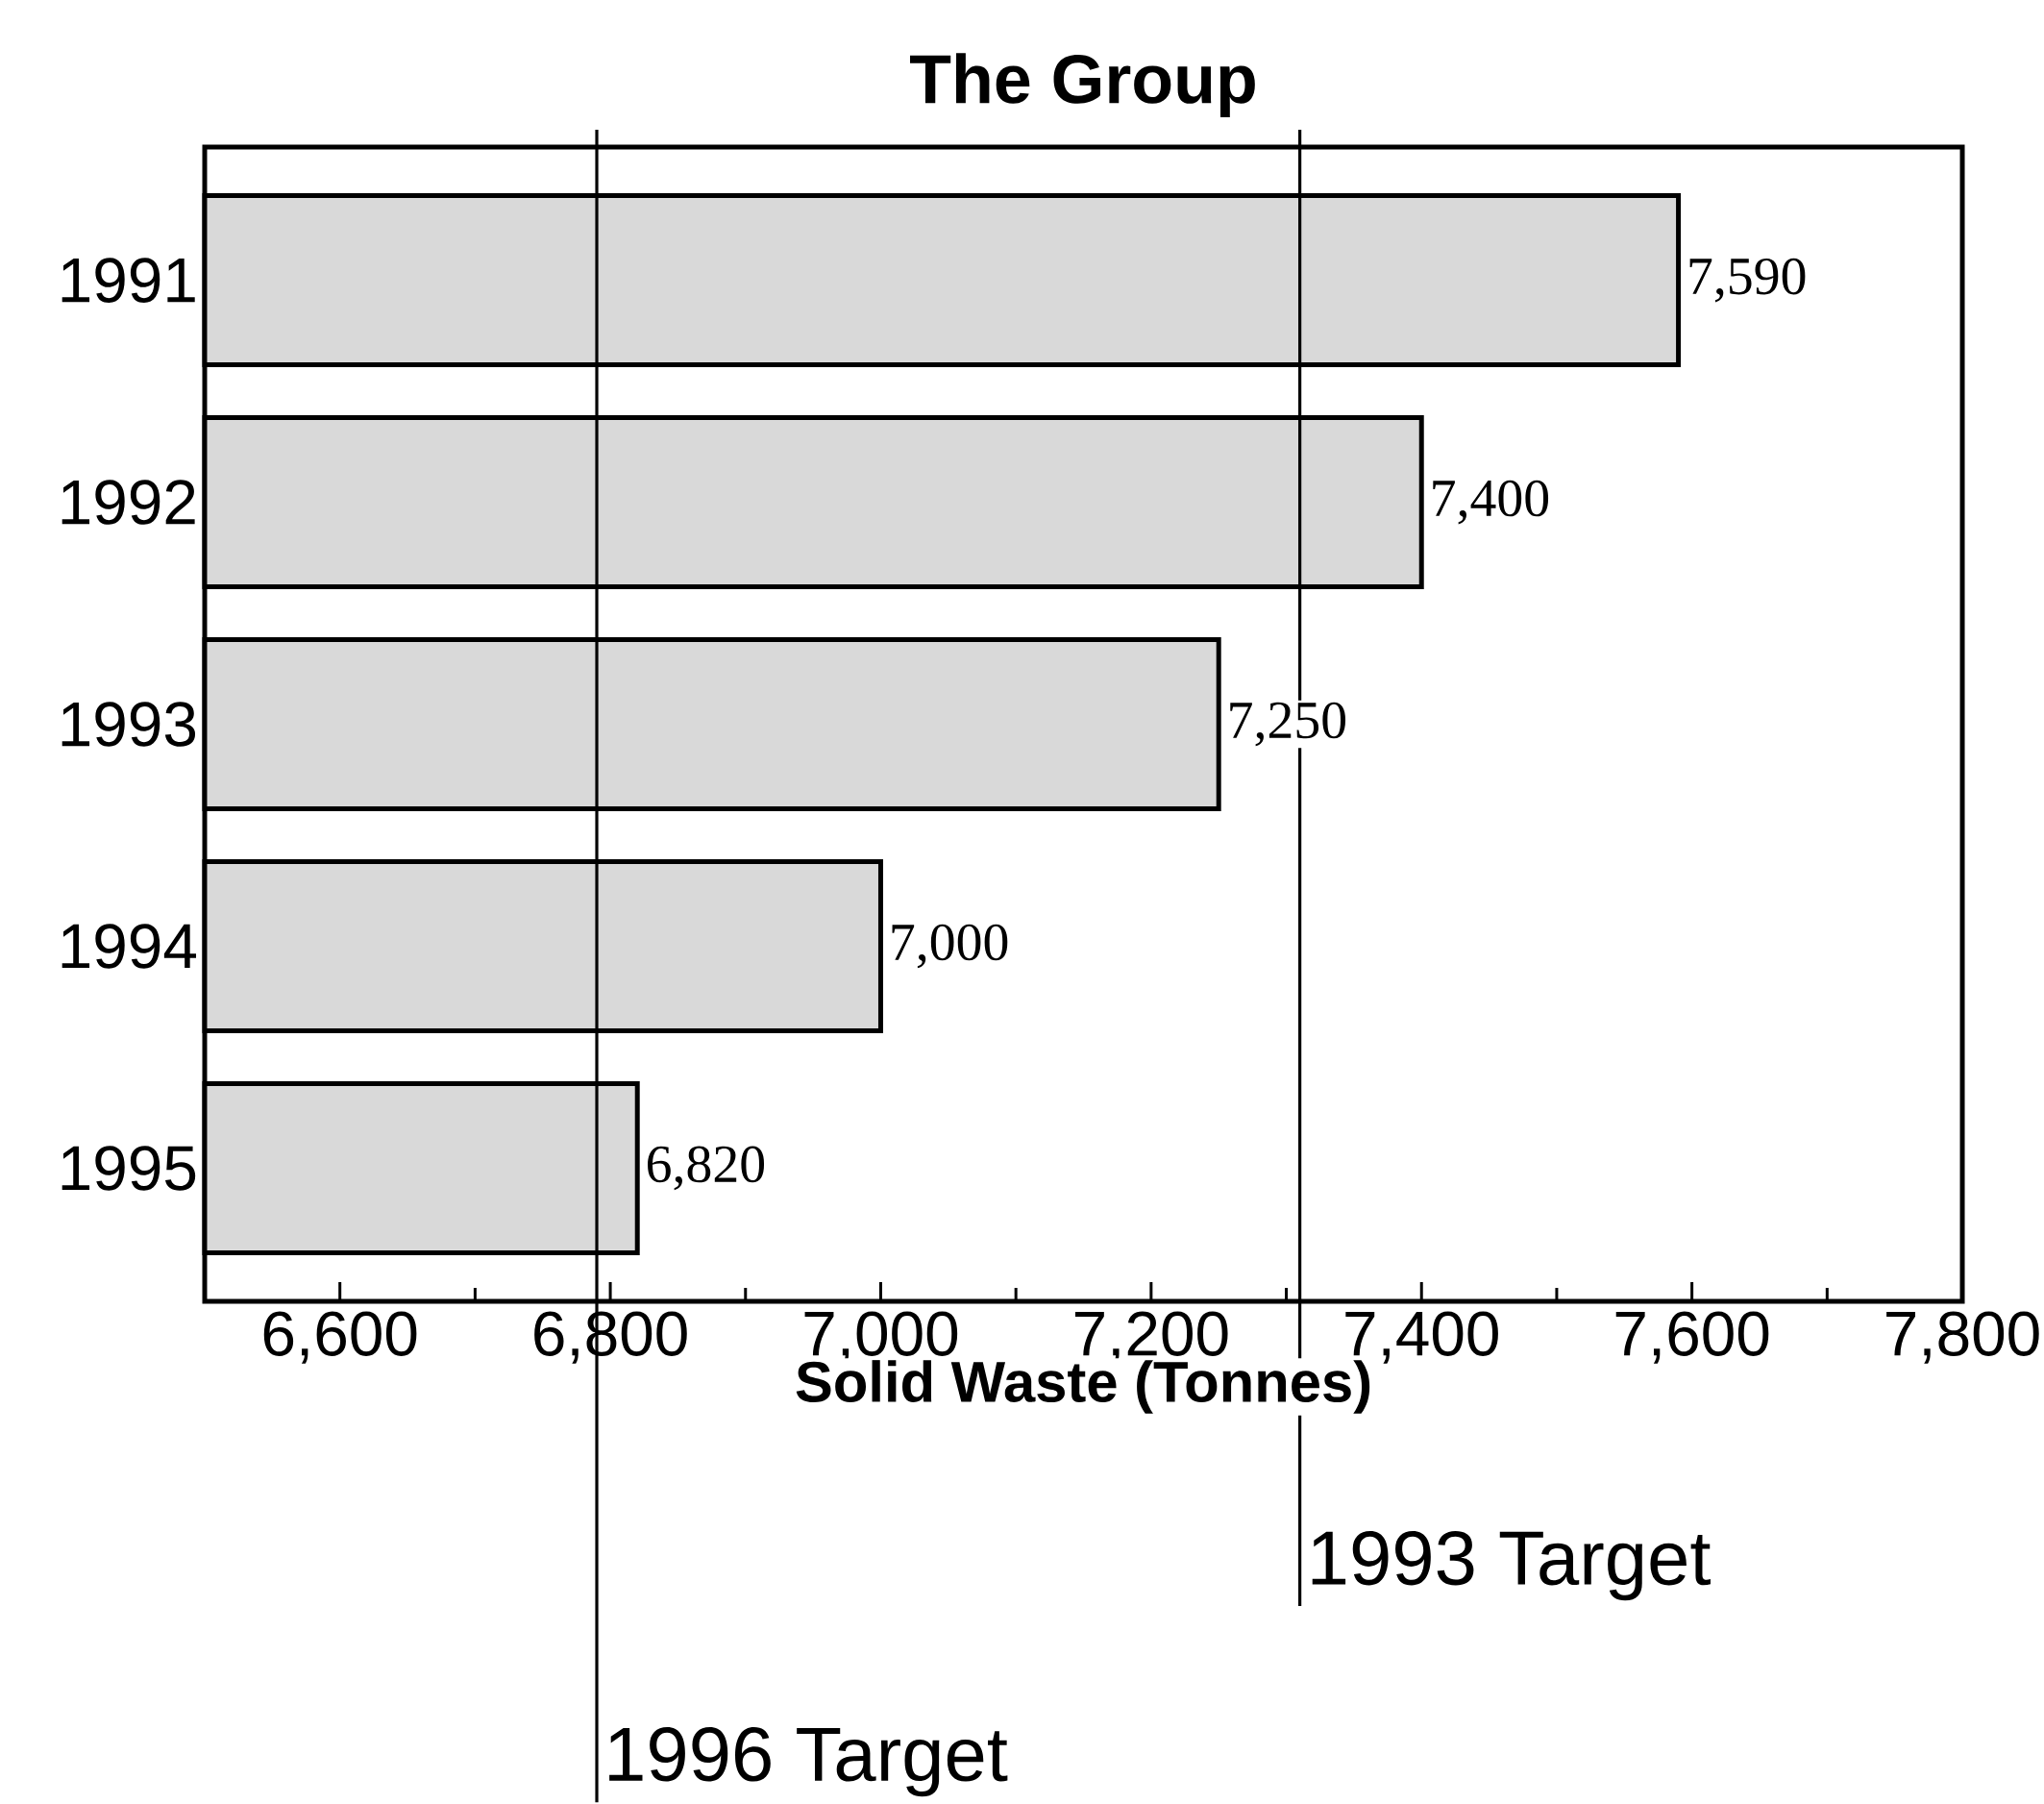 Image resolution: width=2044 pixels, height=1804 pixels. Describe the element at coordinates (129, 947) in the screenshot. I see `y-tick-label: 1994` at that location.